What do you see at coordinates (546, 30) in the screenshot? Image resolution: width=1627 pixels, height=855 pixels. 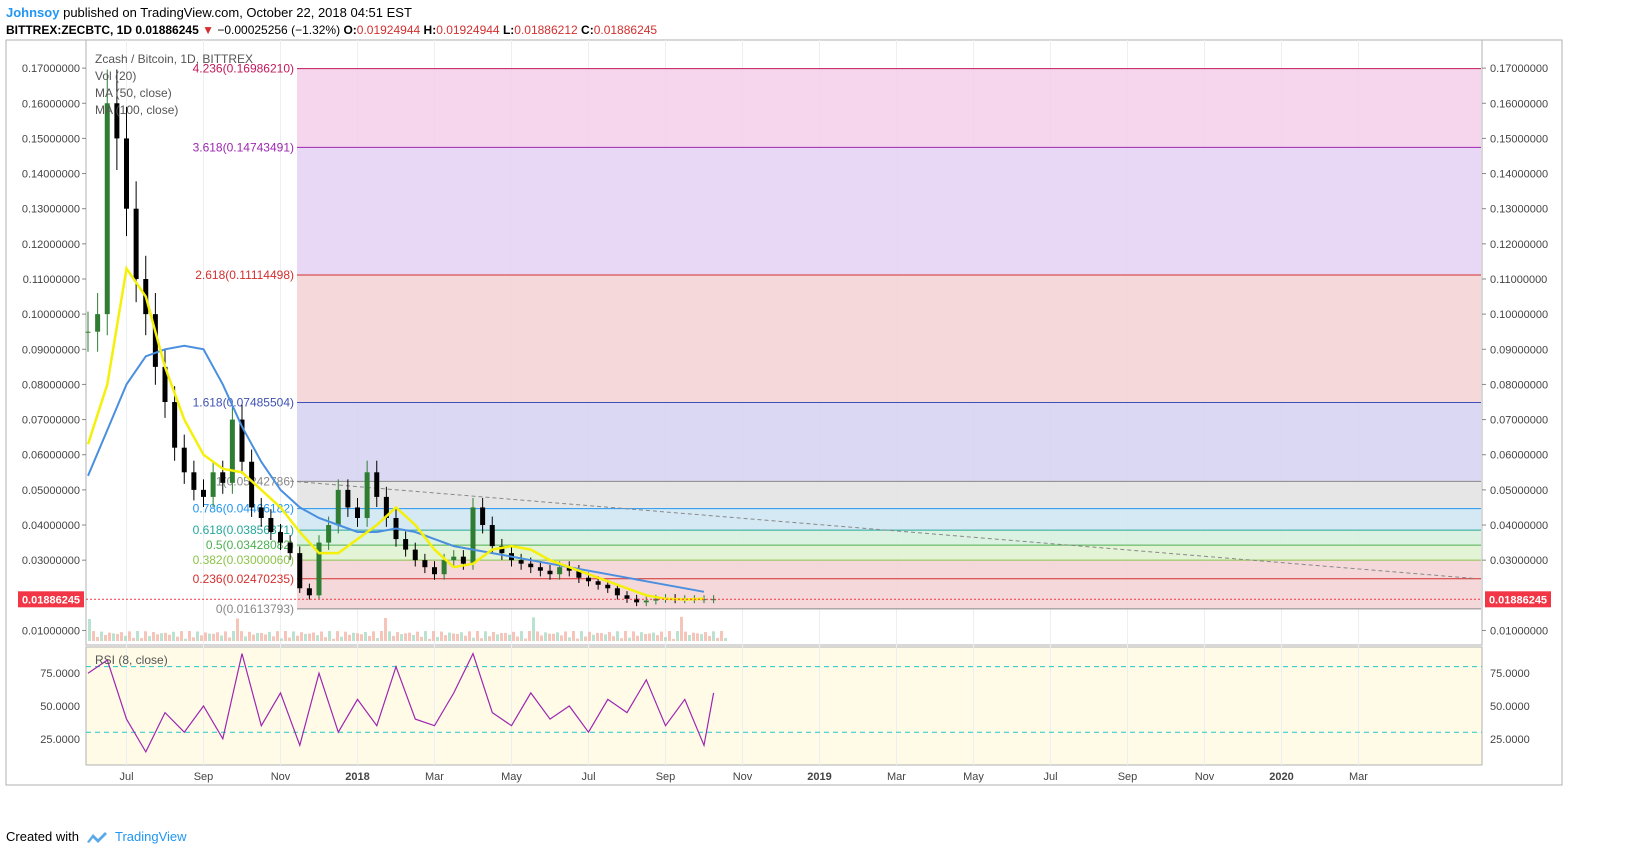 I see `low-value: 0.01886212` at bounding box center [546, 30].